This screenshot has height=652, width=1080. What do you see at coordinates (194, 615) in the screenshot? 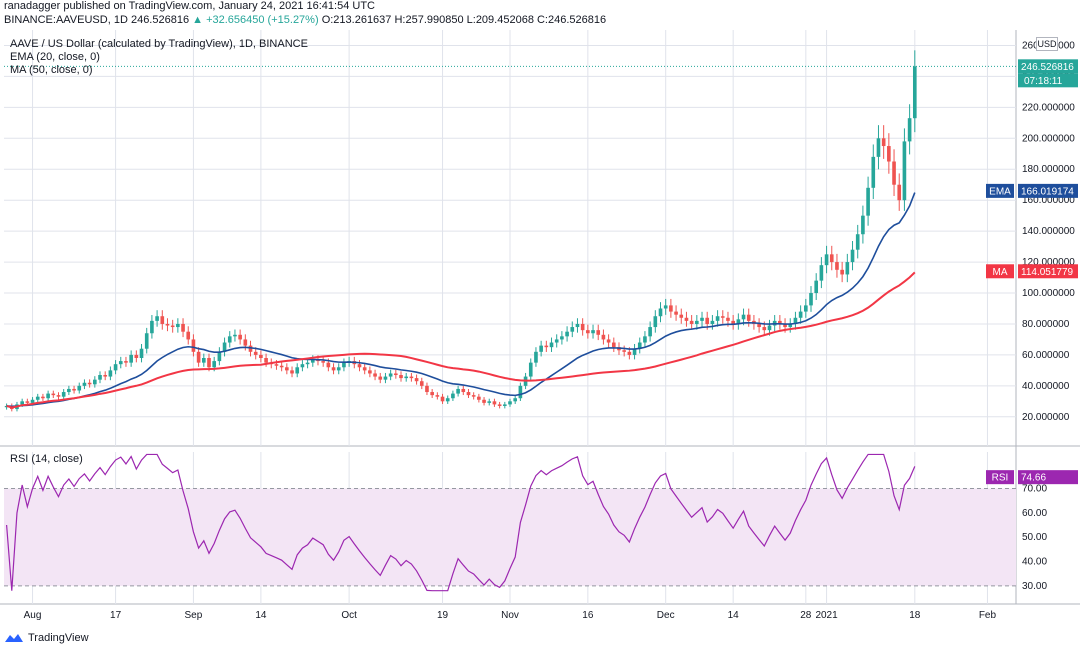
I see `time-tick-label: Sep` at bounding box center [194, 615].